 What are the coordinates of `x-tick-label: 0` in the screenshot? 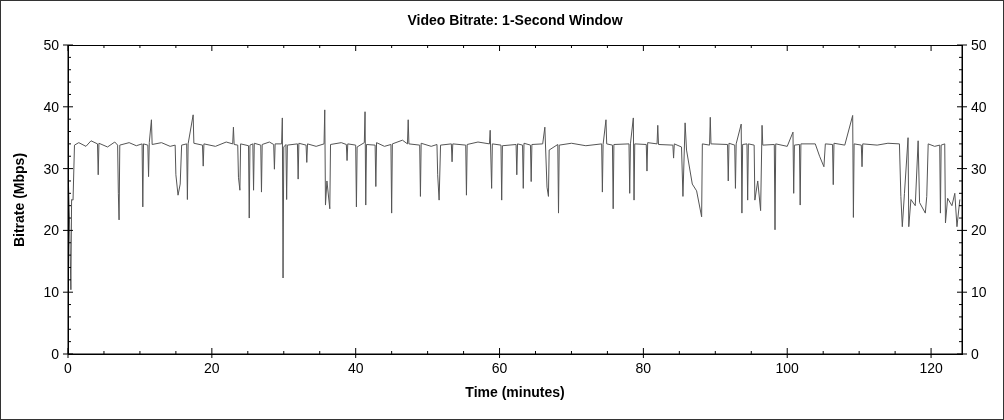 It's located at (68, 368).